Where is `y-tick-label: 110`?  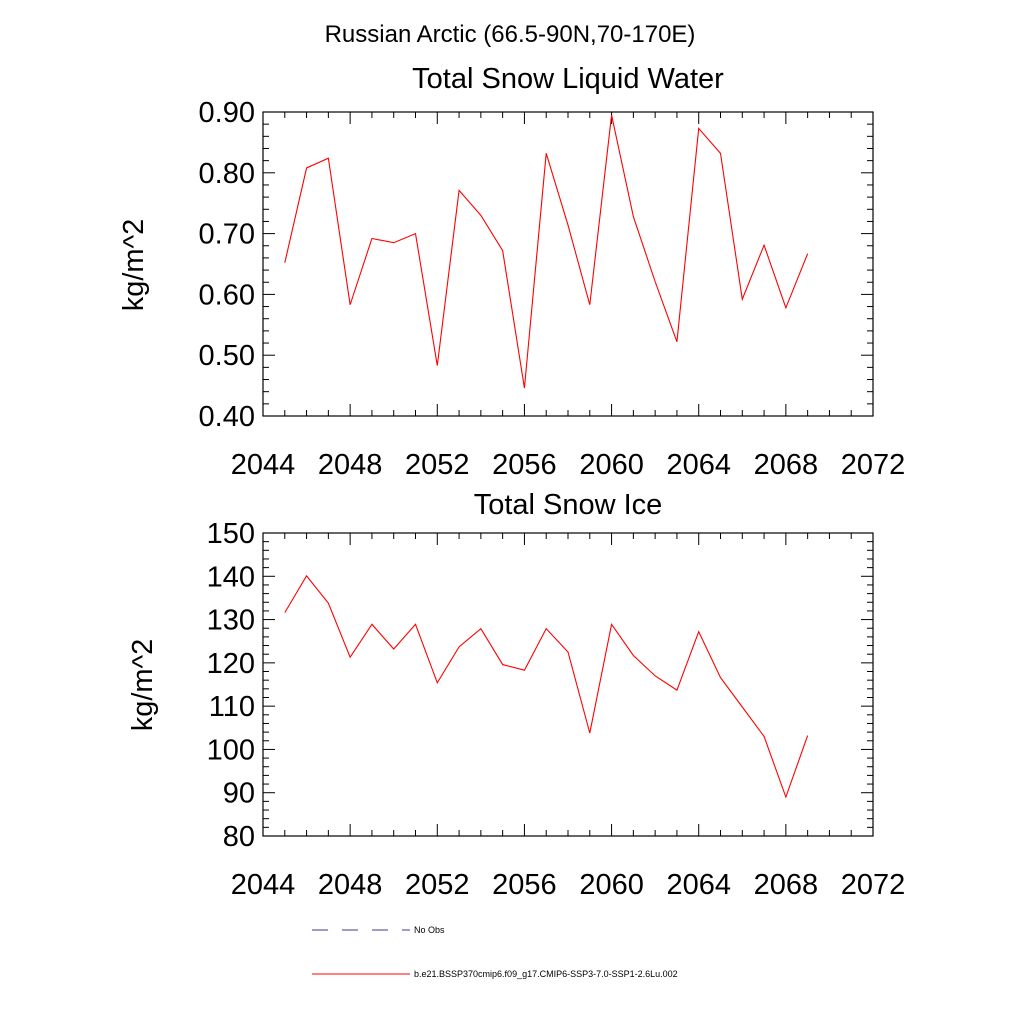 y-tick-label: 110 is located at coordinates (232, 707).